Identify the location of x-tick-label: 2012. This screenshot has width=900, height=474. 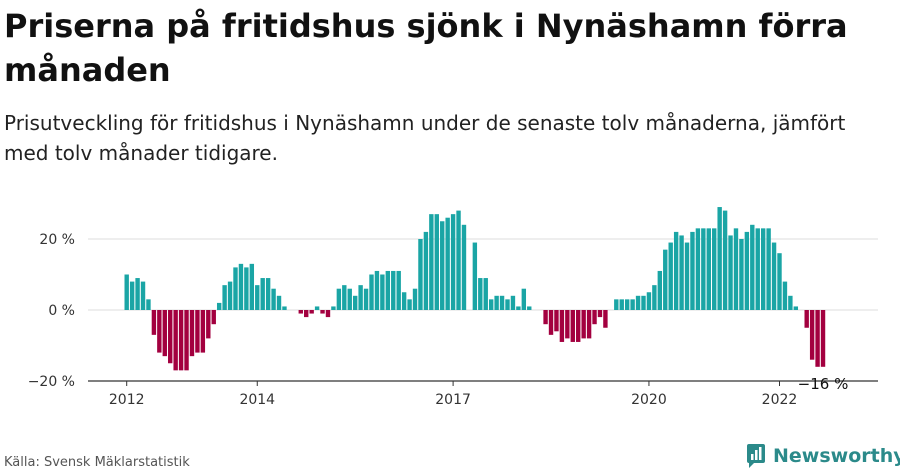
(127, 400).